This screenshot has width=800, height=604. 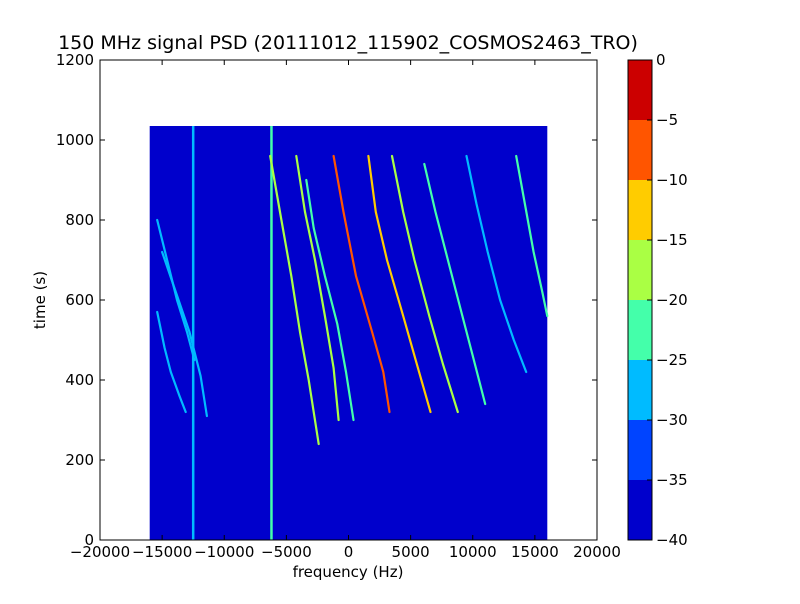 What do you see at coordinates (672, 300) in the screenshot?
I see `colorbar-tick-label: −20` at bounding box center [672, 300].